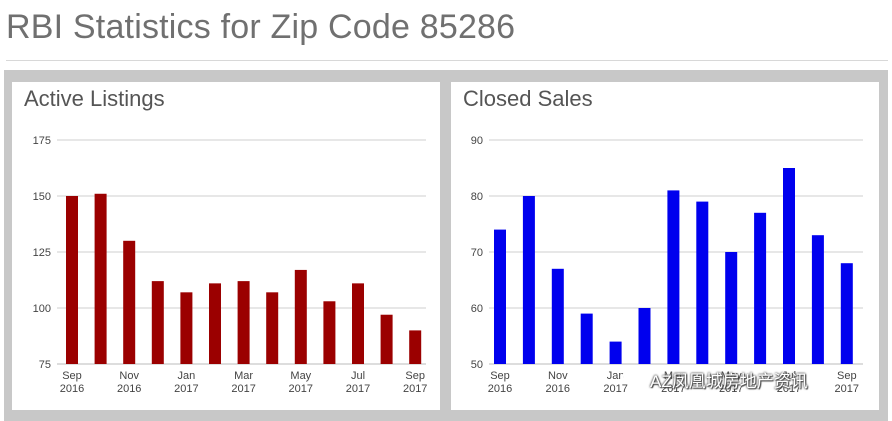 The width and height of the screenshot is (892, 421). Describe the element at coordinates (187, 376) in the screenshot. I see `active-listings-x-tick-month: Jan` at that location.